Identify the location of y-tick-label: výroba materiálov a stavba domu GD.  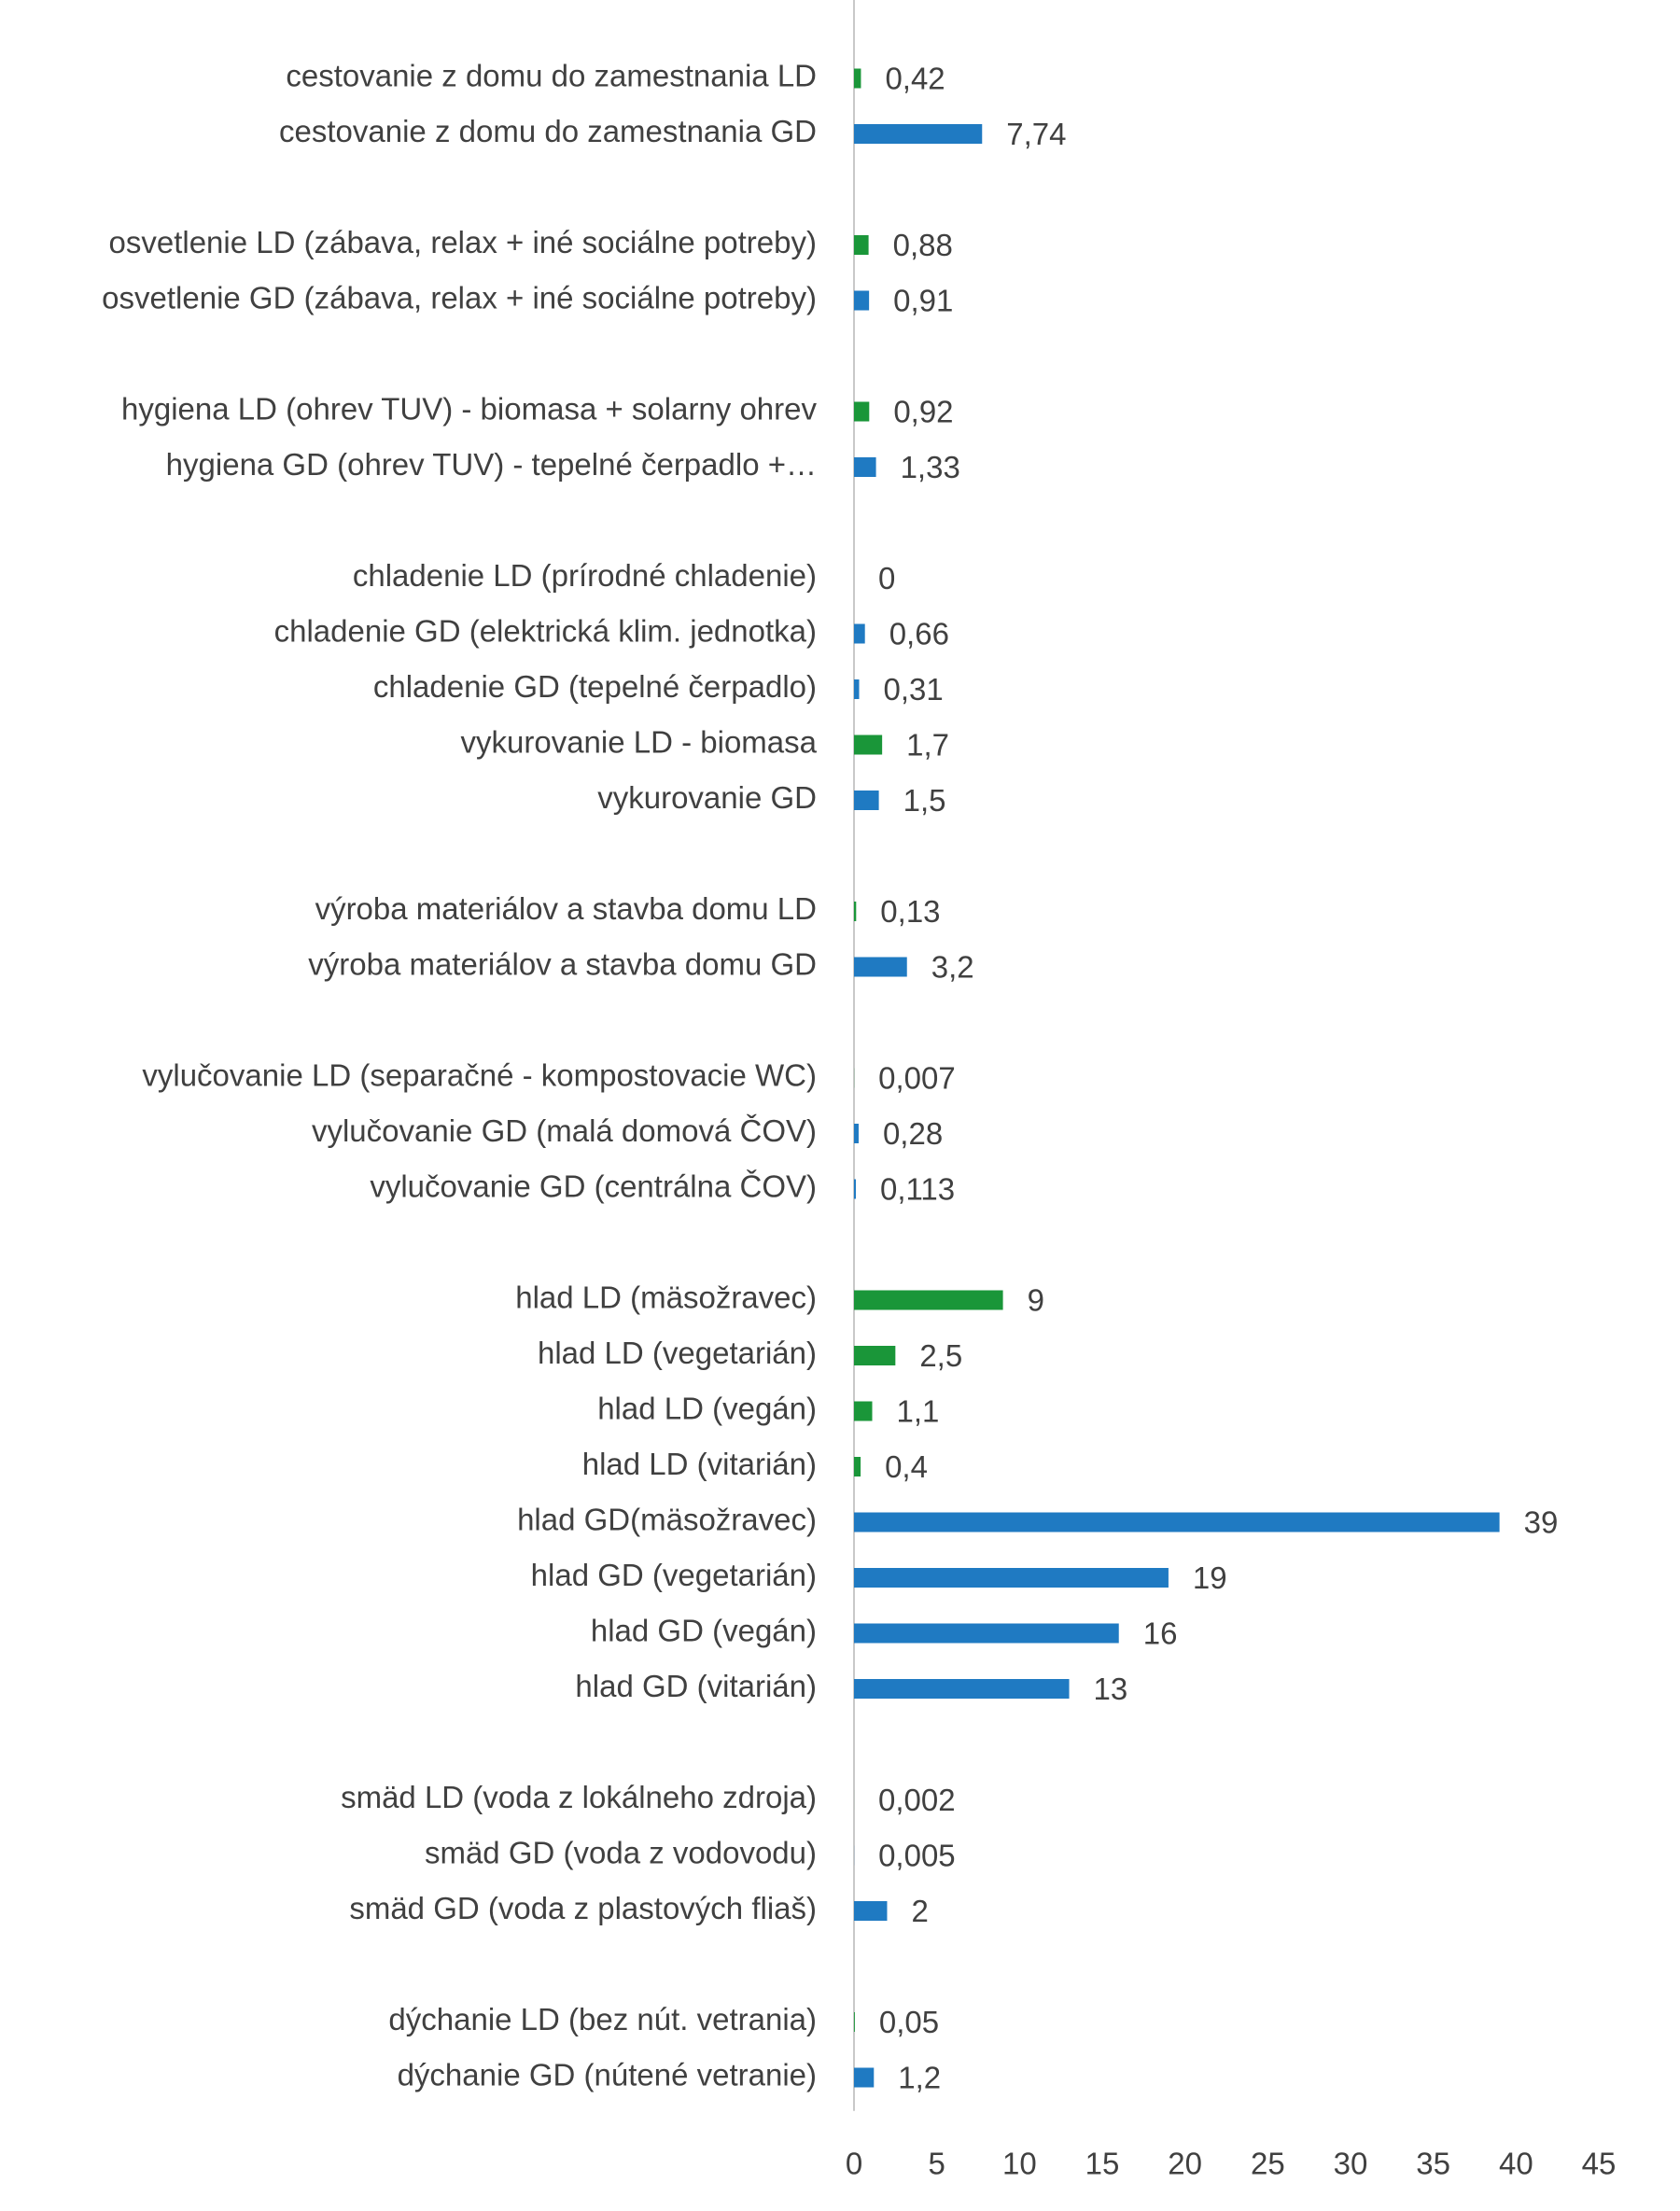
(562, 964).